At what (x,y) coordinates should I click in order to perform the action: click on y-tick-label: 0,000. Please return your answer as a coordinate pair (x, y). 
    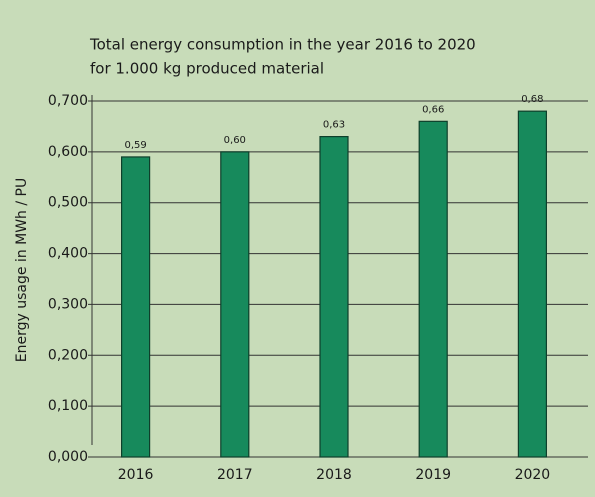
    Looking at the image, I should click on (68, 457).